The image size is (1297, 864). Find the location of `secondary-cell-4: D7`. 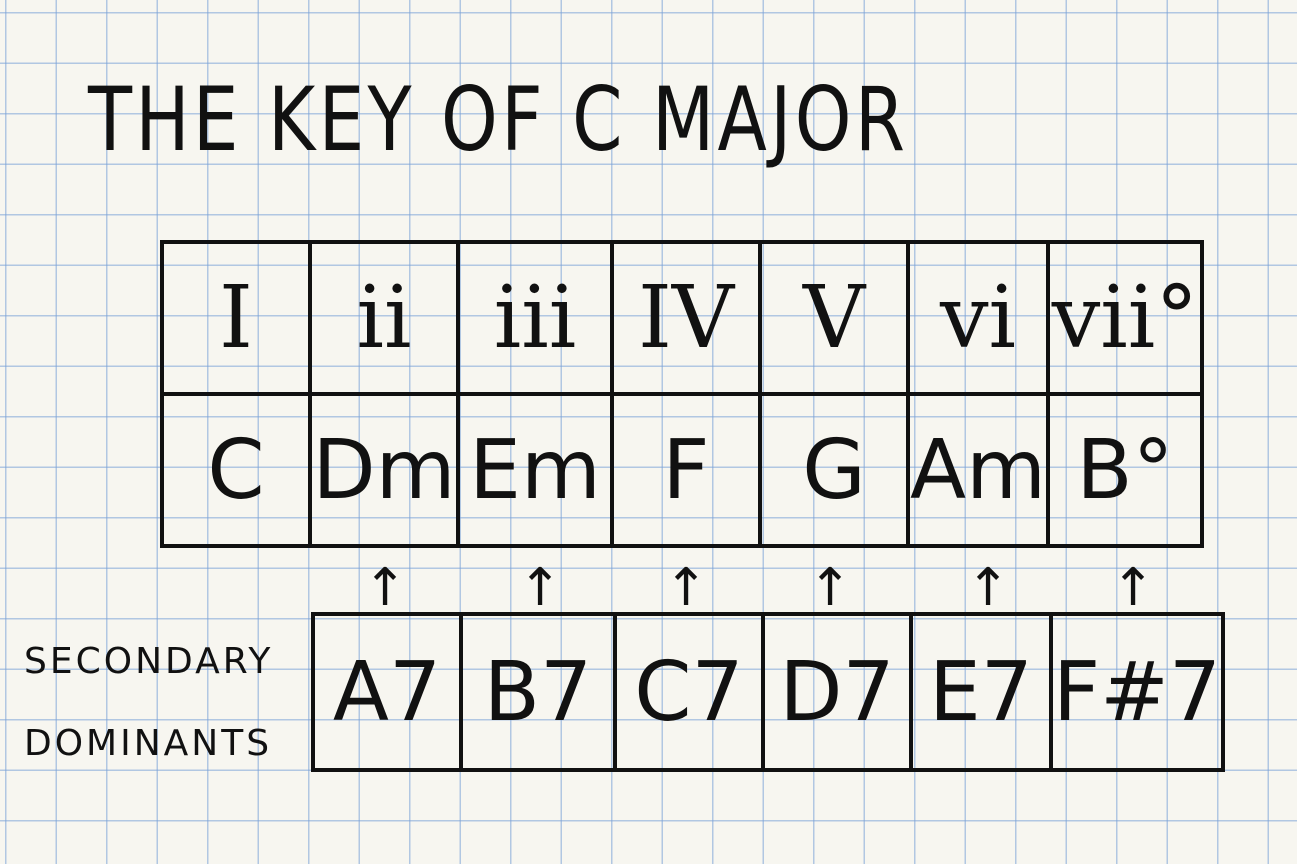

secondary-cell-4: D7 is located at coordinates (837, 692).